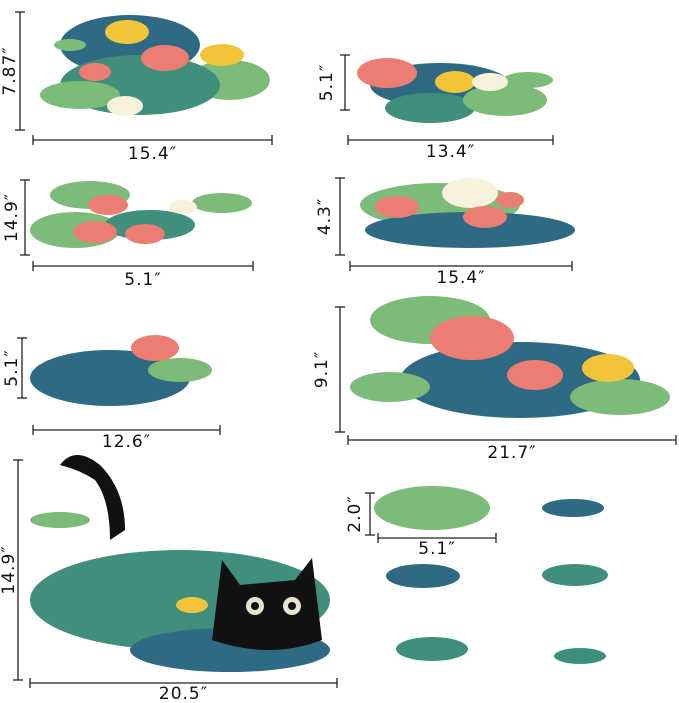 The image size is (679, 703). I want to click on width-label: 20.5″, so click(183, 693).